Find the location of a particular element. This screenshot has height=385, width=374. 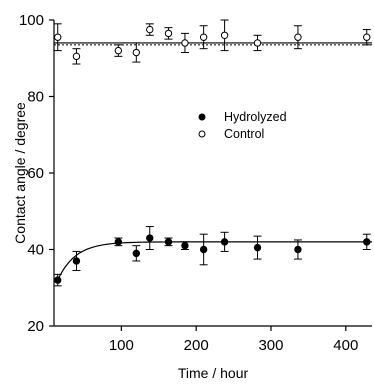

reference-lines is located at coordinates (213, 44).